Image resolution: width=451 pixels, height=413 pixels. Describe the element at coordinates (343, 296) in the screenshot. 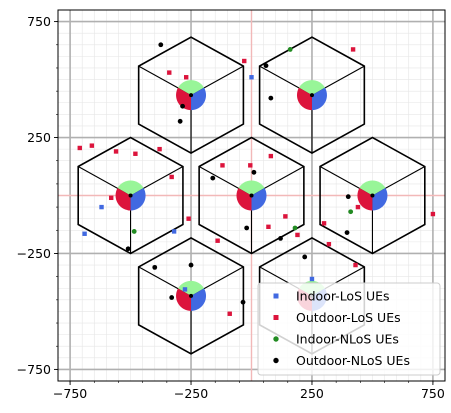

I see `legend-label: Indoor-LoS UEs` at that location.